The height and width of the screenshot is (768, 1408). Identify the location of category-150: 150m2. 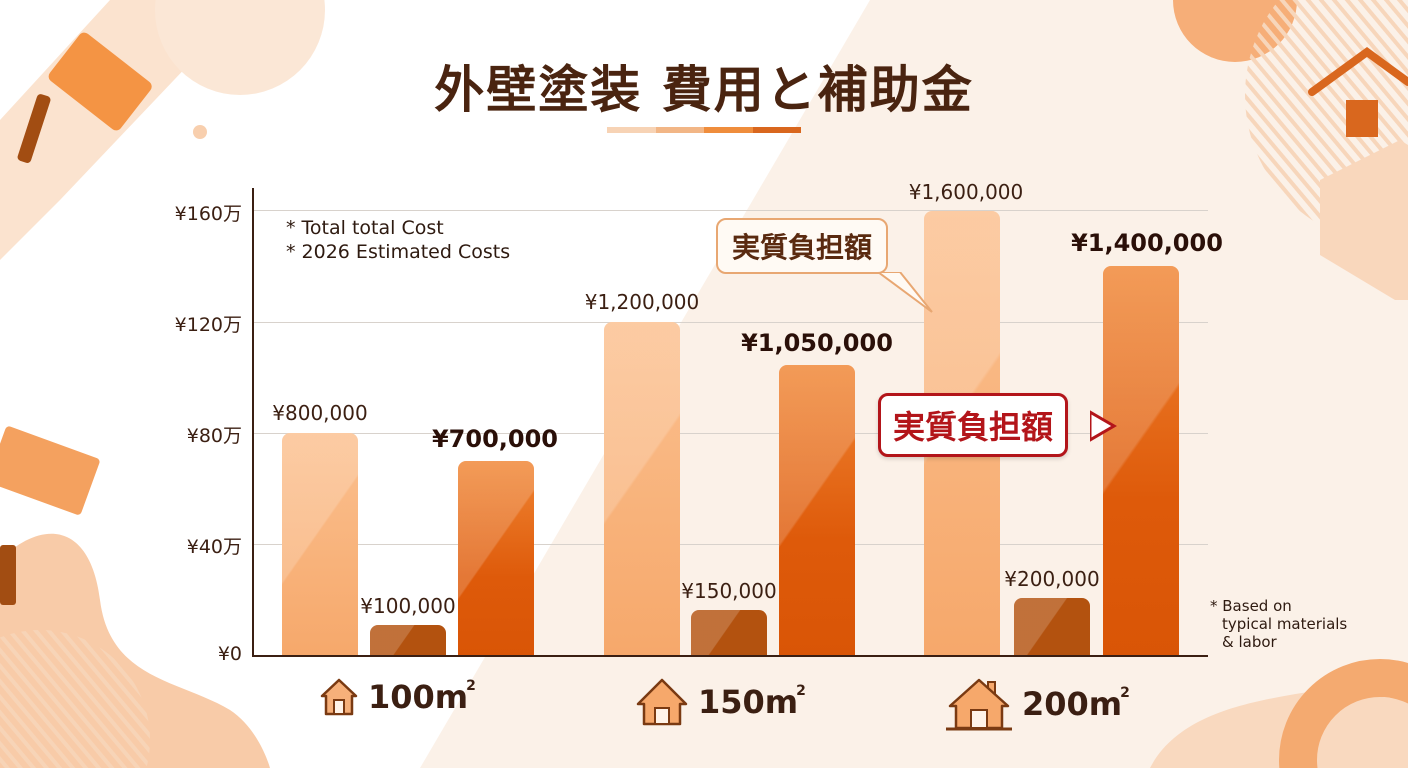
(720, 702).